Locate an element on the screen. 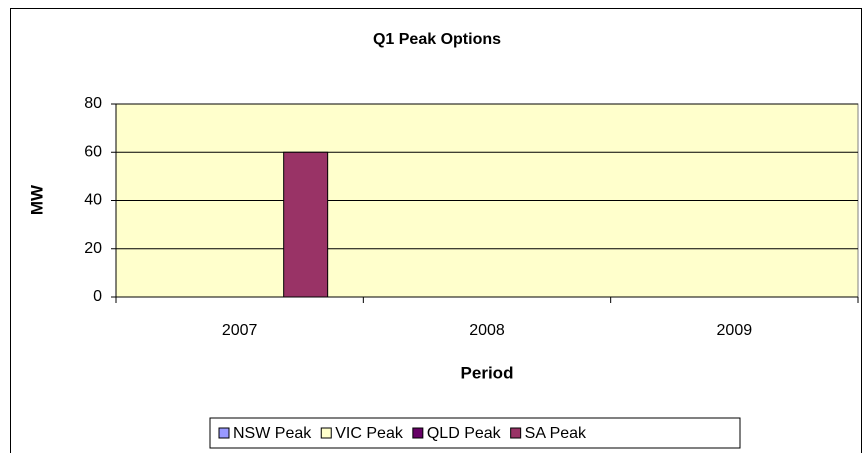 This screenshot has width=863, height=453. y-axis-label: MW is located at coordinates (36, 199).